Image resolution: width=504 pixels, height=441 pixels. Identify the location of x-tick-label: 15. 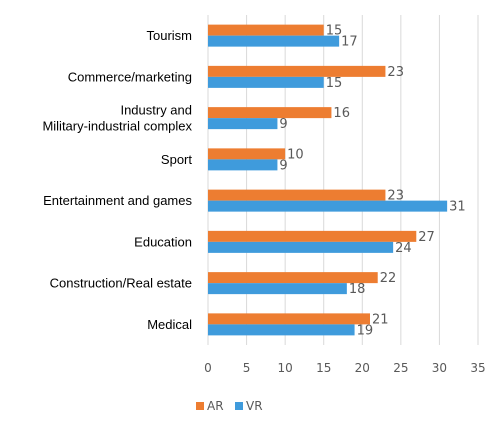
(323, 368).